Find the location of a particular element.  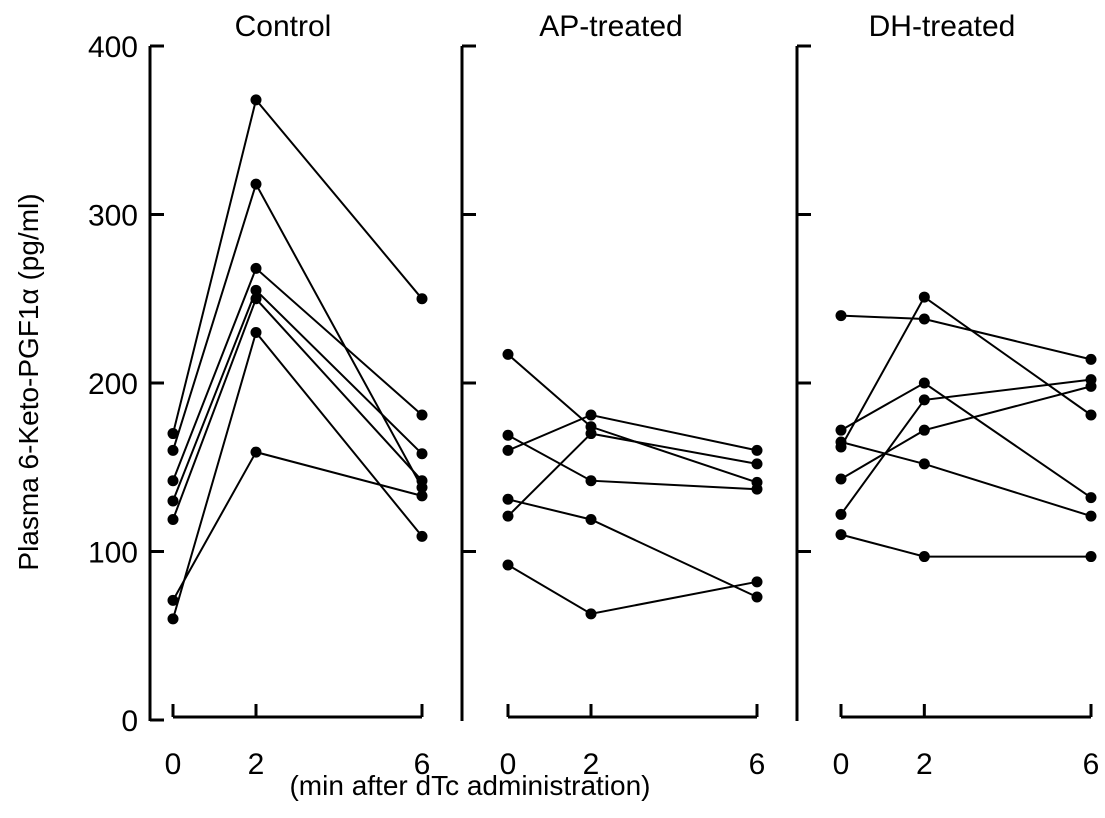

y-tick-label: 200 is located at coordinates (113, 384).